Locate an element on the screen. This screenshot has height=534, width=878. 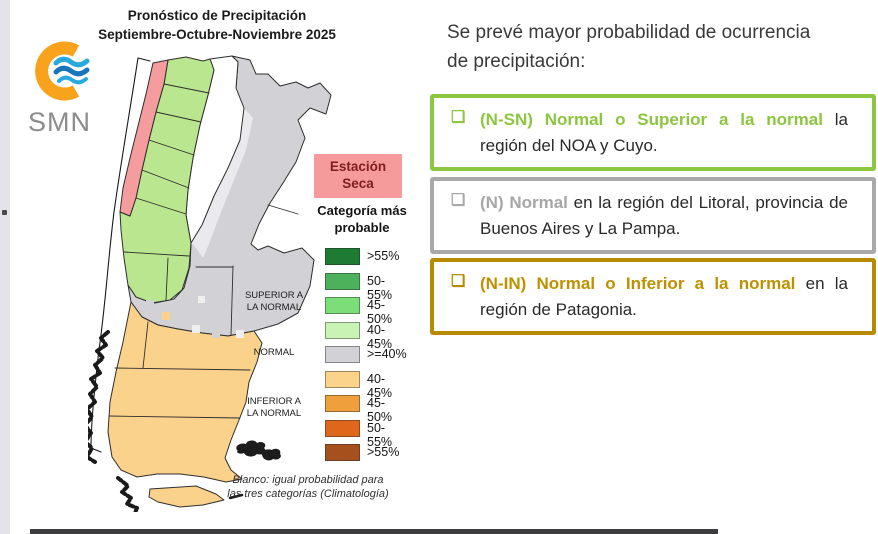
footnote-line1: Blanco: igual probabilidad para is located at coordinates (308, 480).